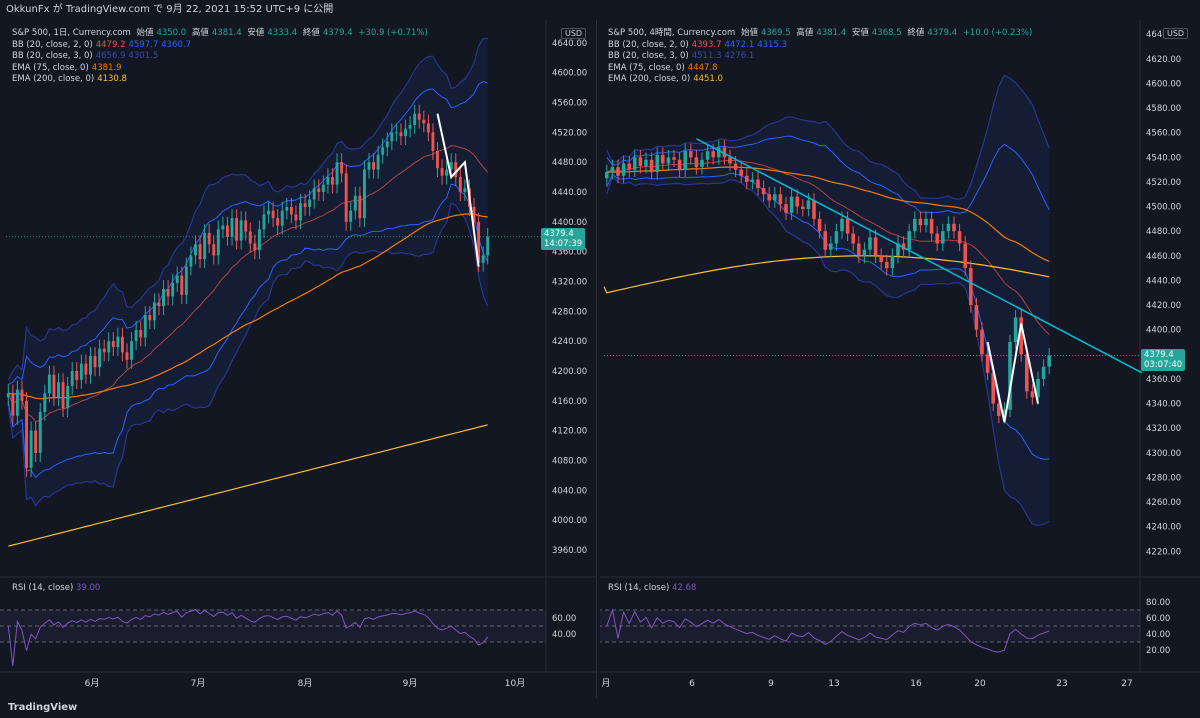 The height and width of the screenshot is (718, 1200). I want to click on bb3-lower: 4301.5, so click(143, 56).